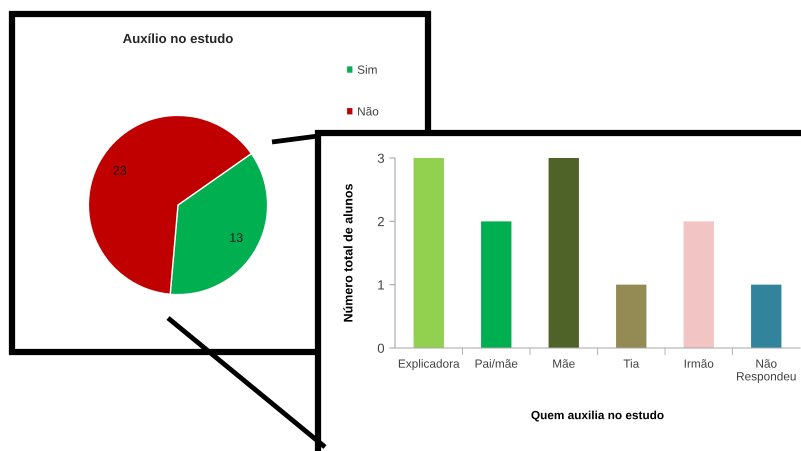  I want to click on data-label: 23, so click(119, 170).